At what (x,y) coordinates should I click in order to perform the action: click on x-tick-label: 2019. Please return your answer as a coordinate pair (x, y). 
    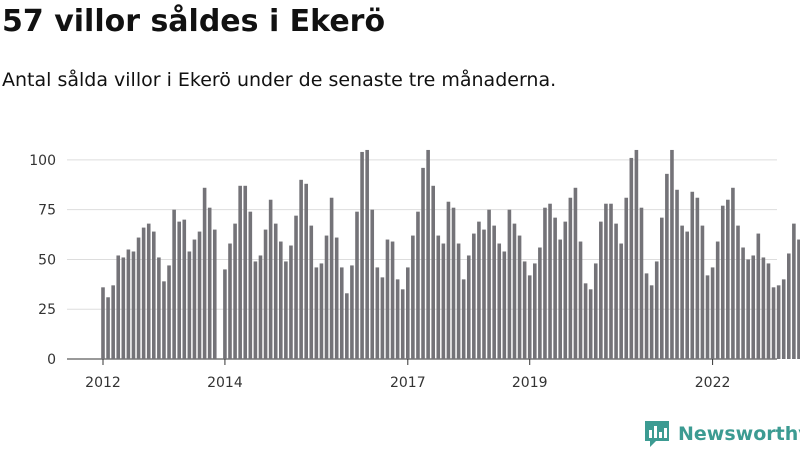
    Looking at the image, I should click on (530, 383).